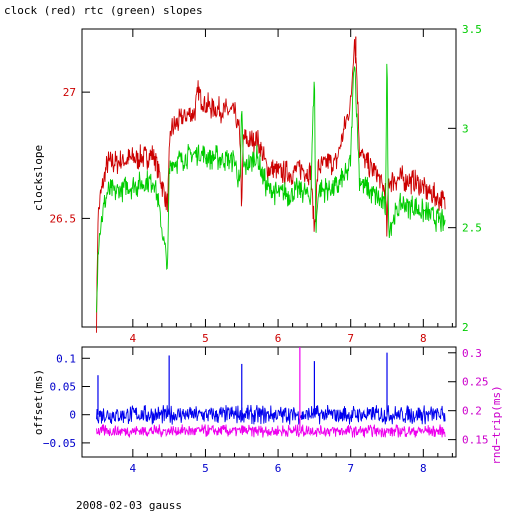 The height and width of the screenshot is (512, 512). Describe the element at coordinates (271, 392) in the screenshot. I see `bottom-plot-series` at that location.